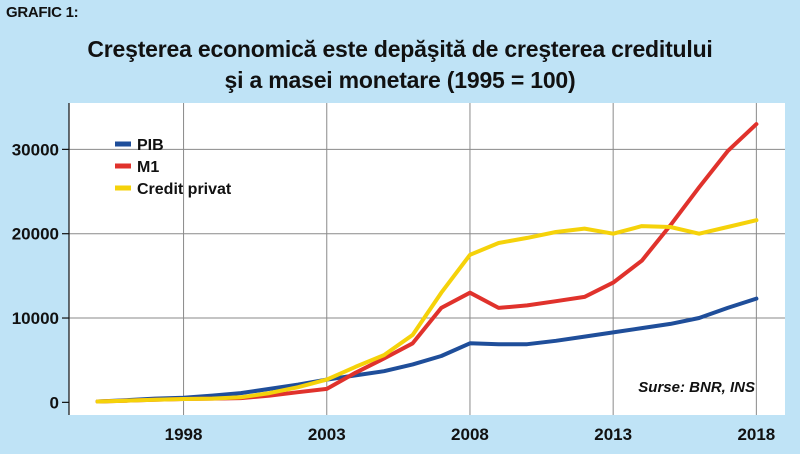  I want to click on x-tick-label: 2013, so click(613, 434).